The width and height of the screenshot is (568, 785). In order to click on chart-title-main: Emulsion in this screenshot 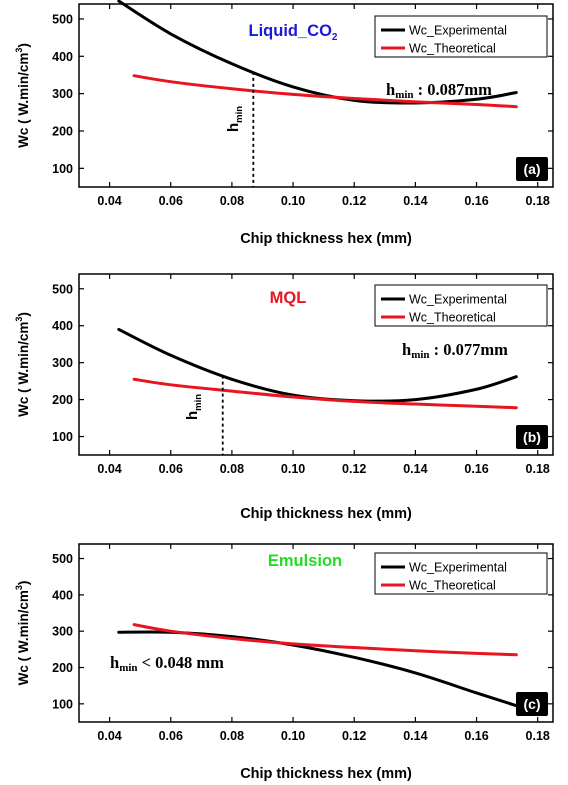, I will do `click(305, 561)`.